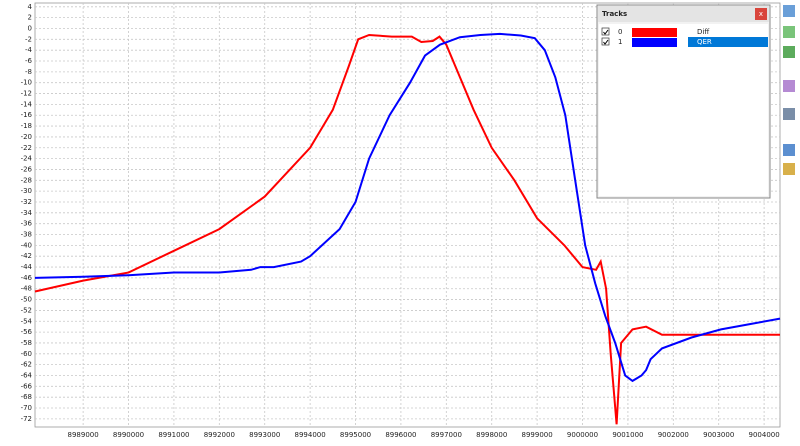 The height and width of the screenshot is (446, 800). I want to click on y-tick-label: -62, so click(26, 365).